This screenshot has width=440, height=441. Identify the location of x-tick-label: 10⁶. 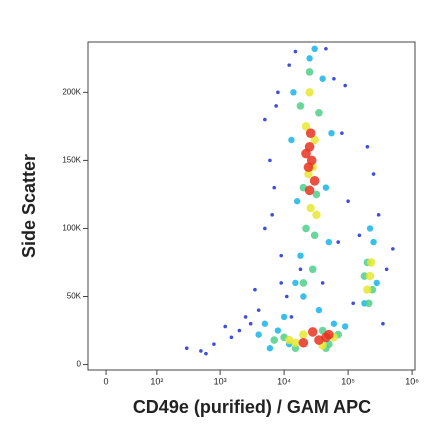
(412, 381).